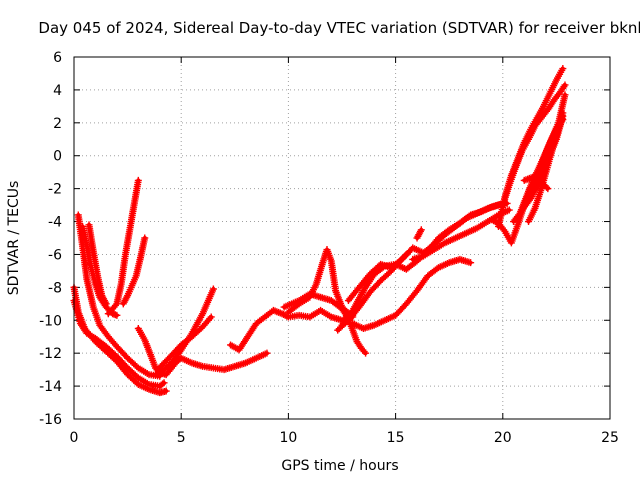  I want to click on y-axis-label: SDTVAR / TECUs, so click(14, 238).